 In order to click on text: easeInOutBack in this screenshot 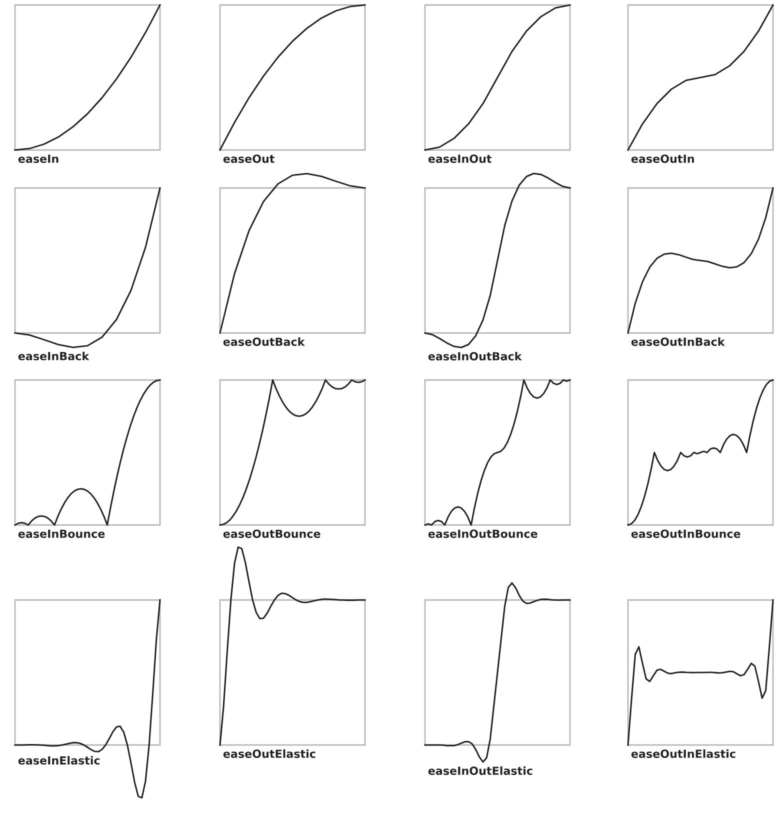, I will do `click(475, 356)`.